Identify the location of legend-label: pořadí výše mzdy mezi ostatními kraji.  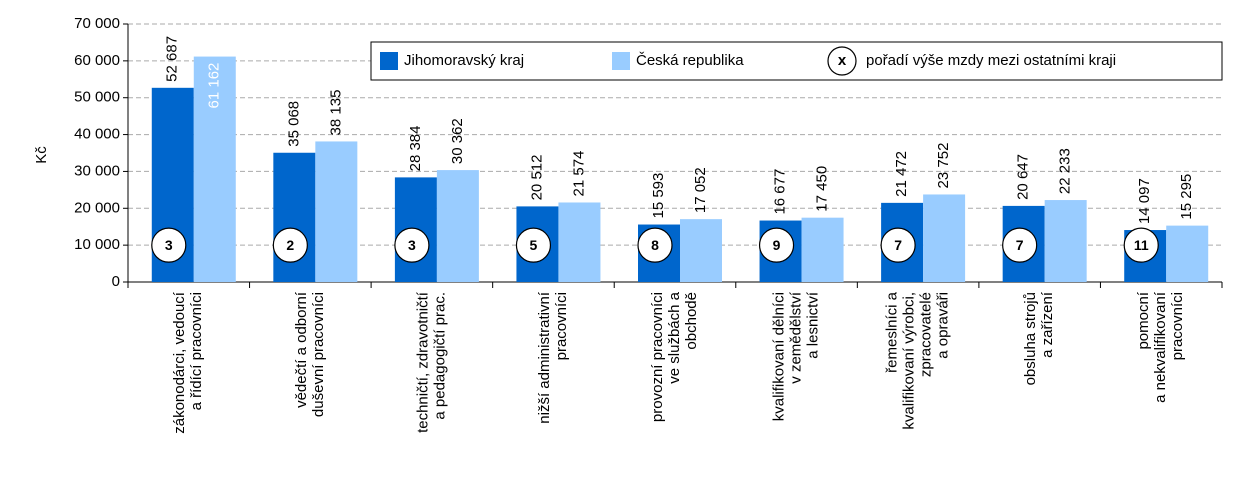
(991, 60).